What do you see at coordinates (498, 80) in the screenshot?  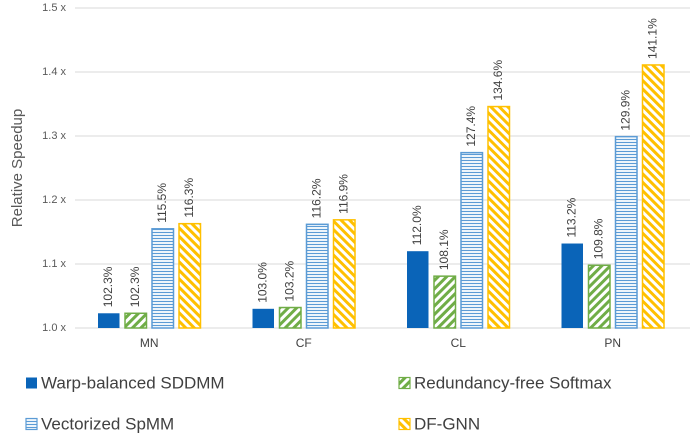 I see `value-label: 134.6%` at bounding box center [498, 80].